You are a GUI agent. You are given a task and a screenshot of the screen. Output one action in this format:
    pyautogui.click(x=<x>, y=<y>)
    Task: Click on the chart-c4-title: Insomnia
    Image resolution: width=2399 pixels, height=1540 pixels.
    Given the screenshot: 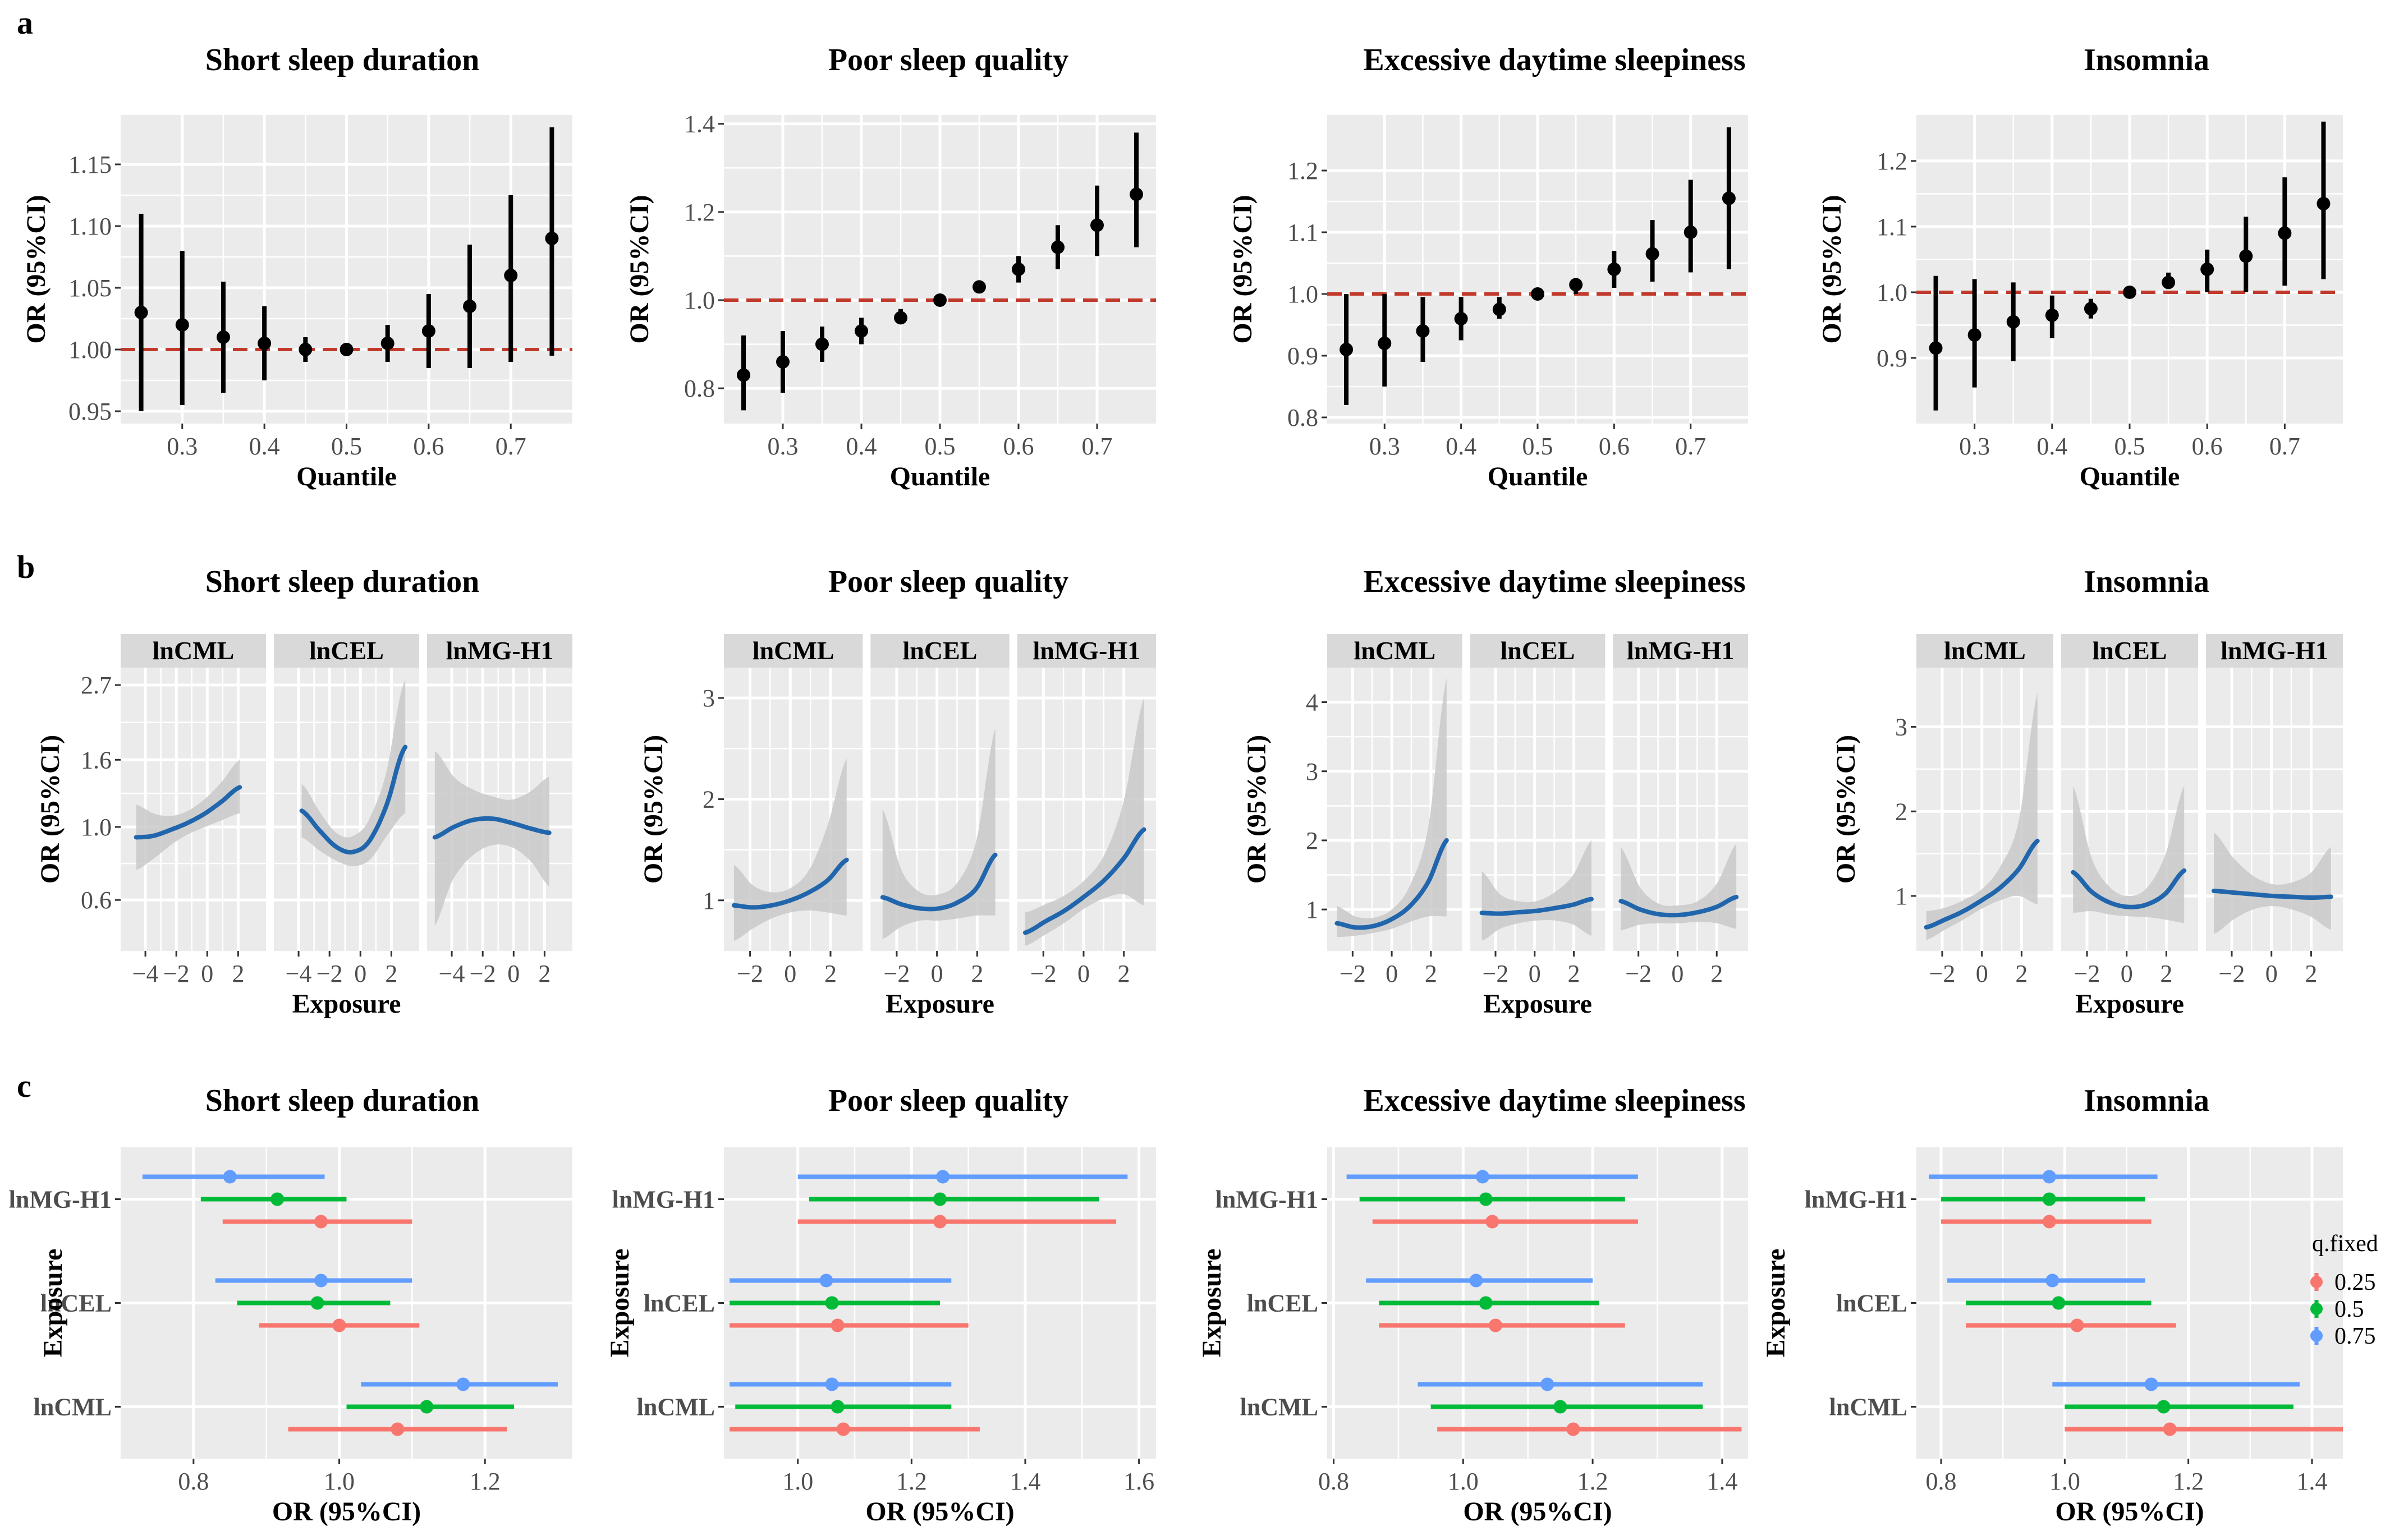 What is the action you would take?
    pyautogui.click(x=2146, y=1101)
    